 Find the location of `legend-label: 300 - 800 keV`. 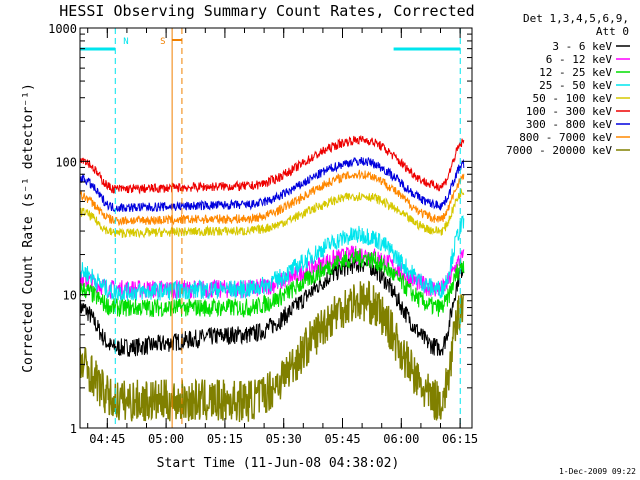

legend-label: 300 - 800 keV is located at coordinates (569, 124).